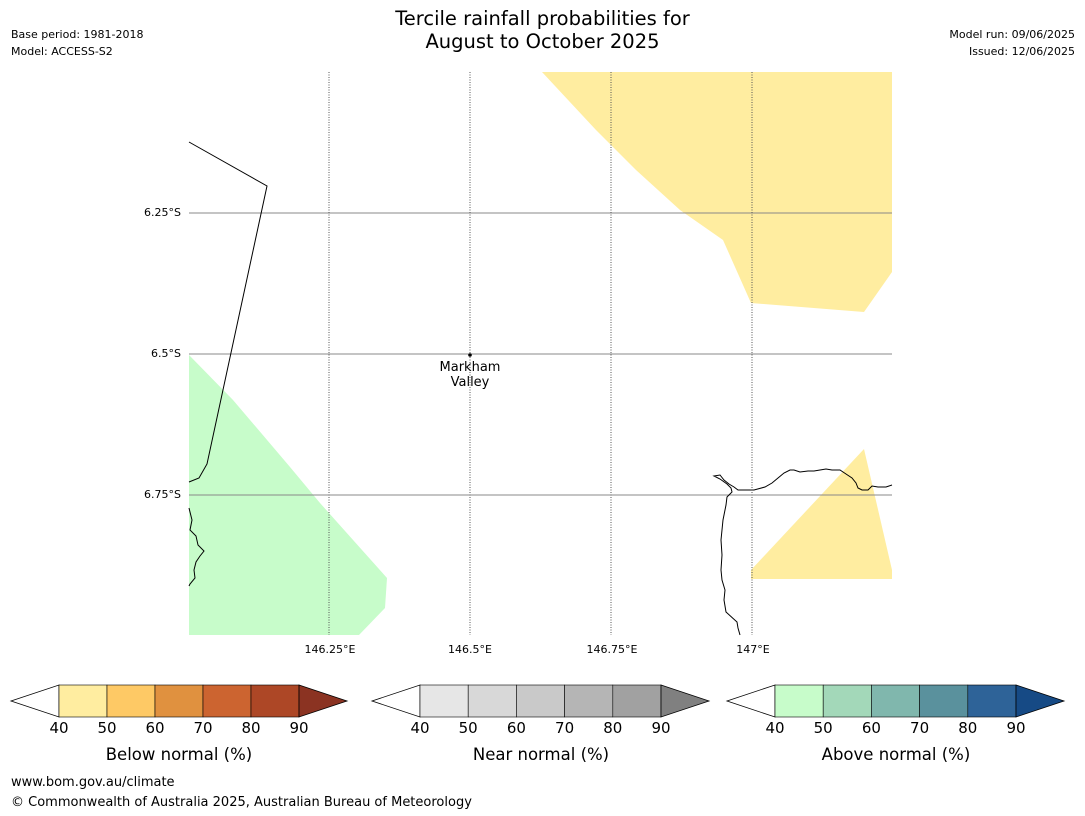  I want to click on meta-left: Base period: 1981-2018 Model: ACCESS-S2, so click(77, 43).